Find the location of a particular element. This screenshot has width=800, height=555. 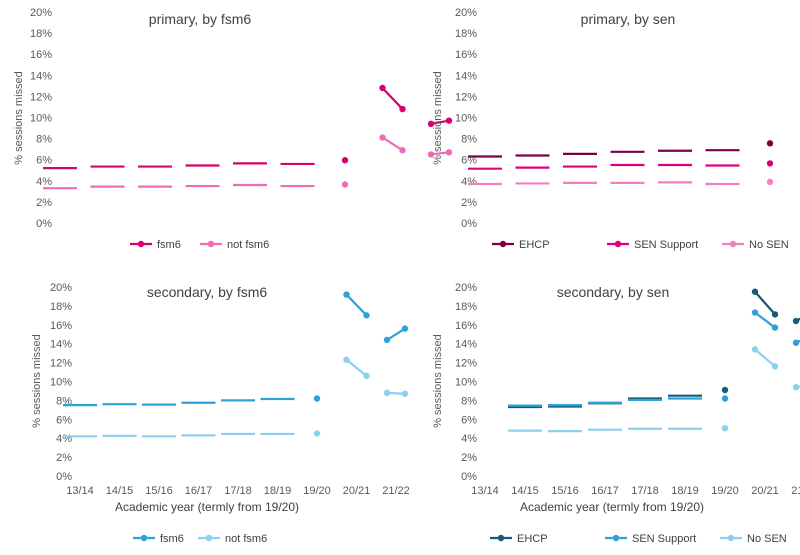

legend-label: EHCP is located at coordinates (534, 245).